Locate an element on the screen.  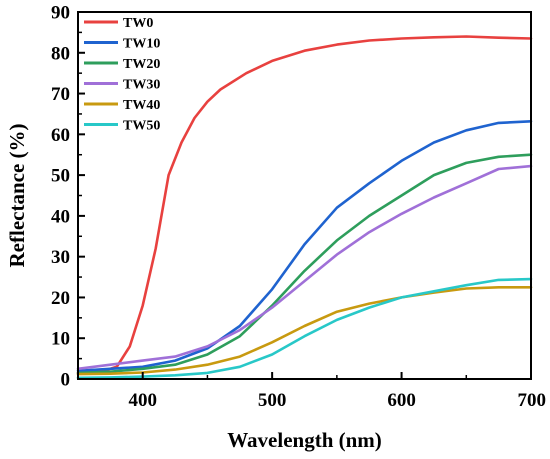
y-tick-label: 0 is located at coordinates (66, 380).